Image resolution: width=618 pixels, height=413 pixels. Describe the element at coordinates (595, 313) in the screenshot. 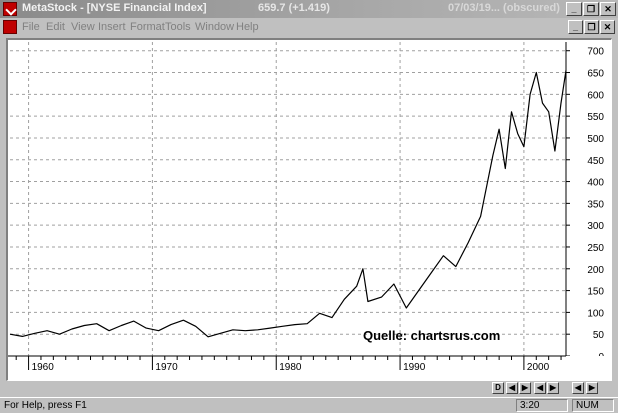

I see `y-tick-label: 100` at that location.